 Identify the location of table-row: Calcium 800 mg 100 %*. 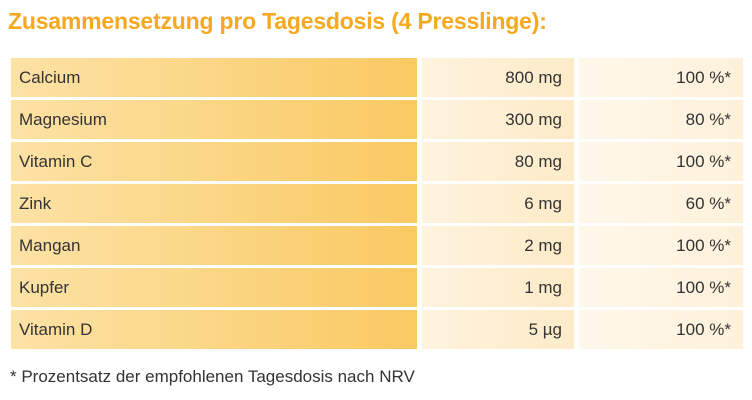
(377, 77).